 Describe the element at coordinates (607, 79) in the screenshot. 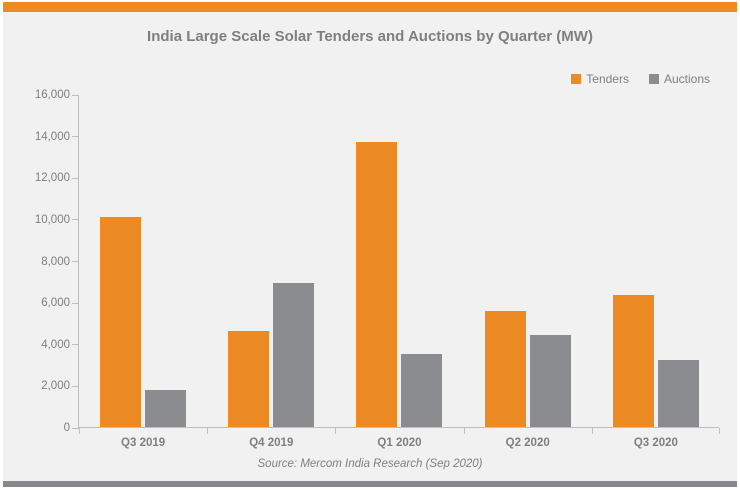

I see `legend-label: Tenders` at that location.